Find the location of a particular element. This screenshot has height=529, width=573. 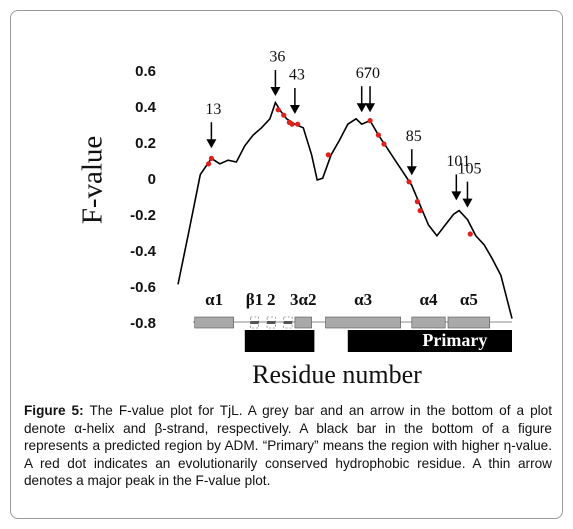

structure-label: α4 is located at coordinates (429, 299).